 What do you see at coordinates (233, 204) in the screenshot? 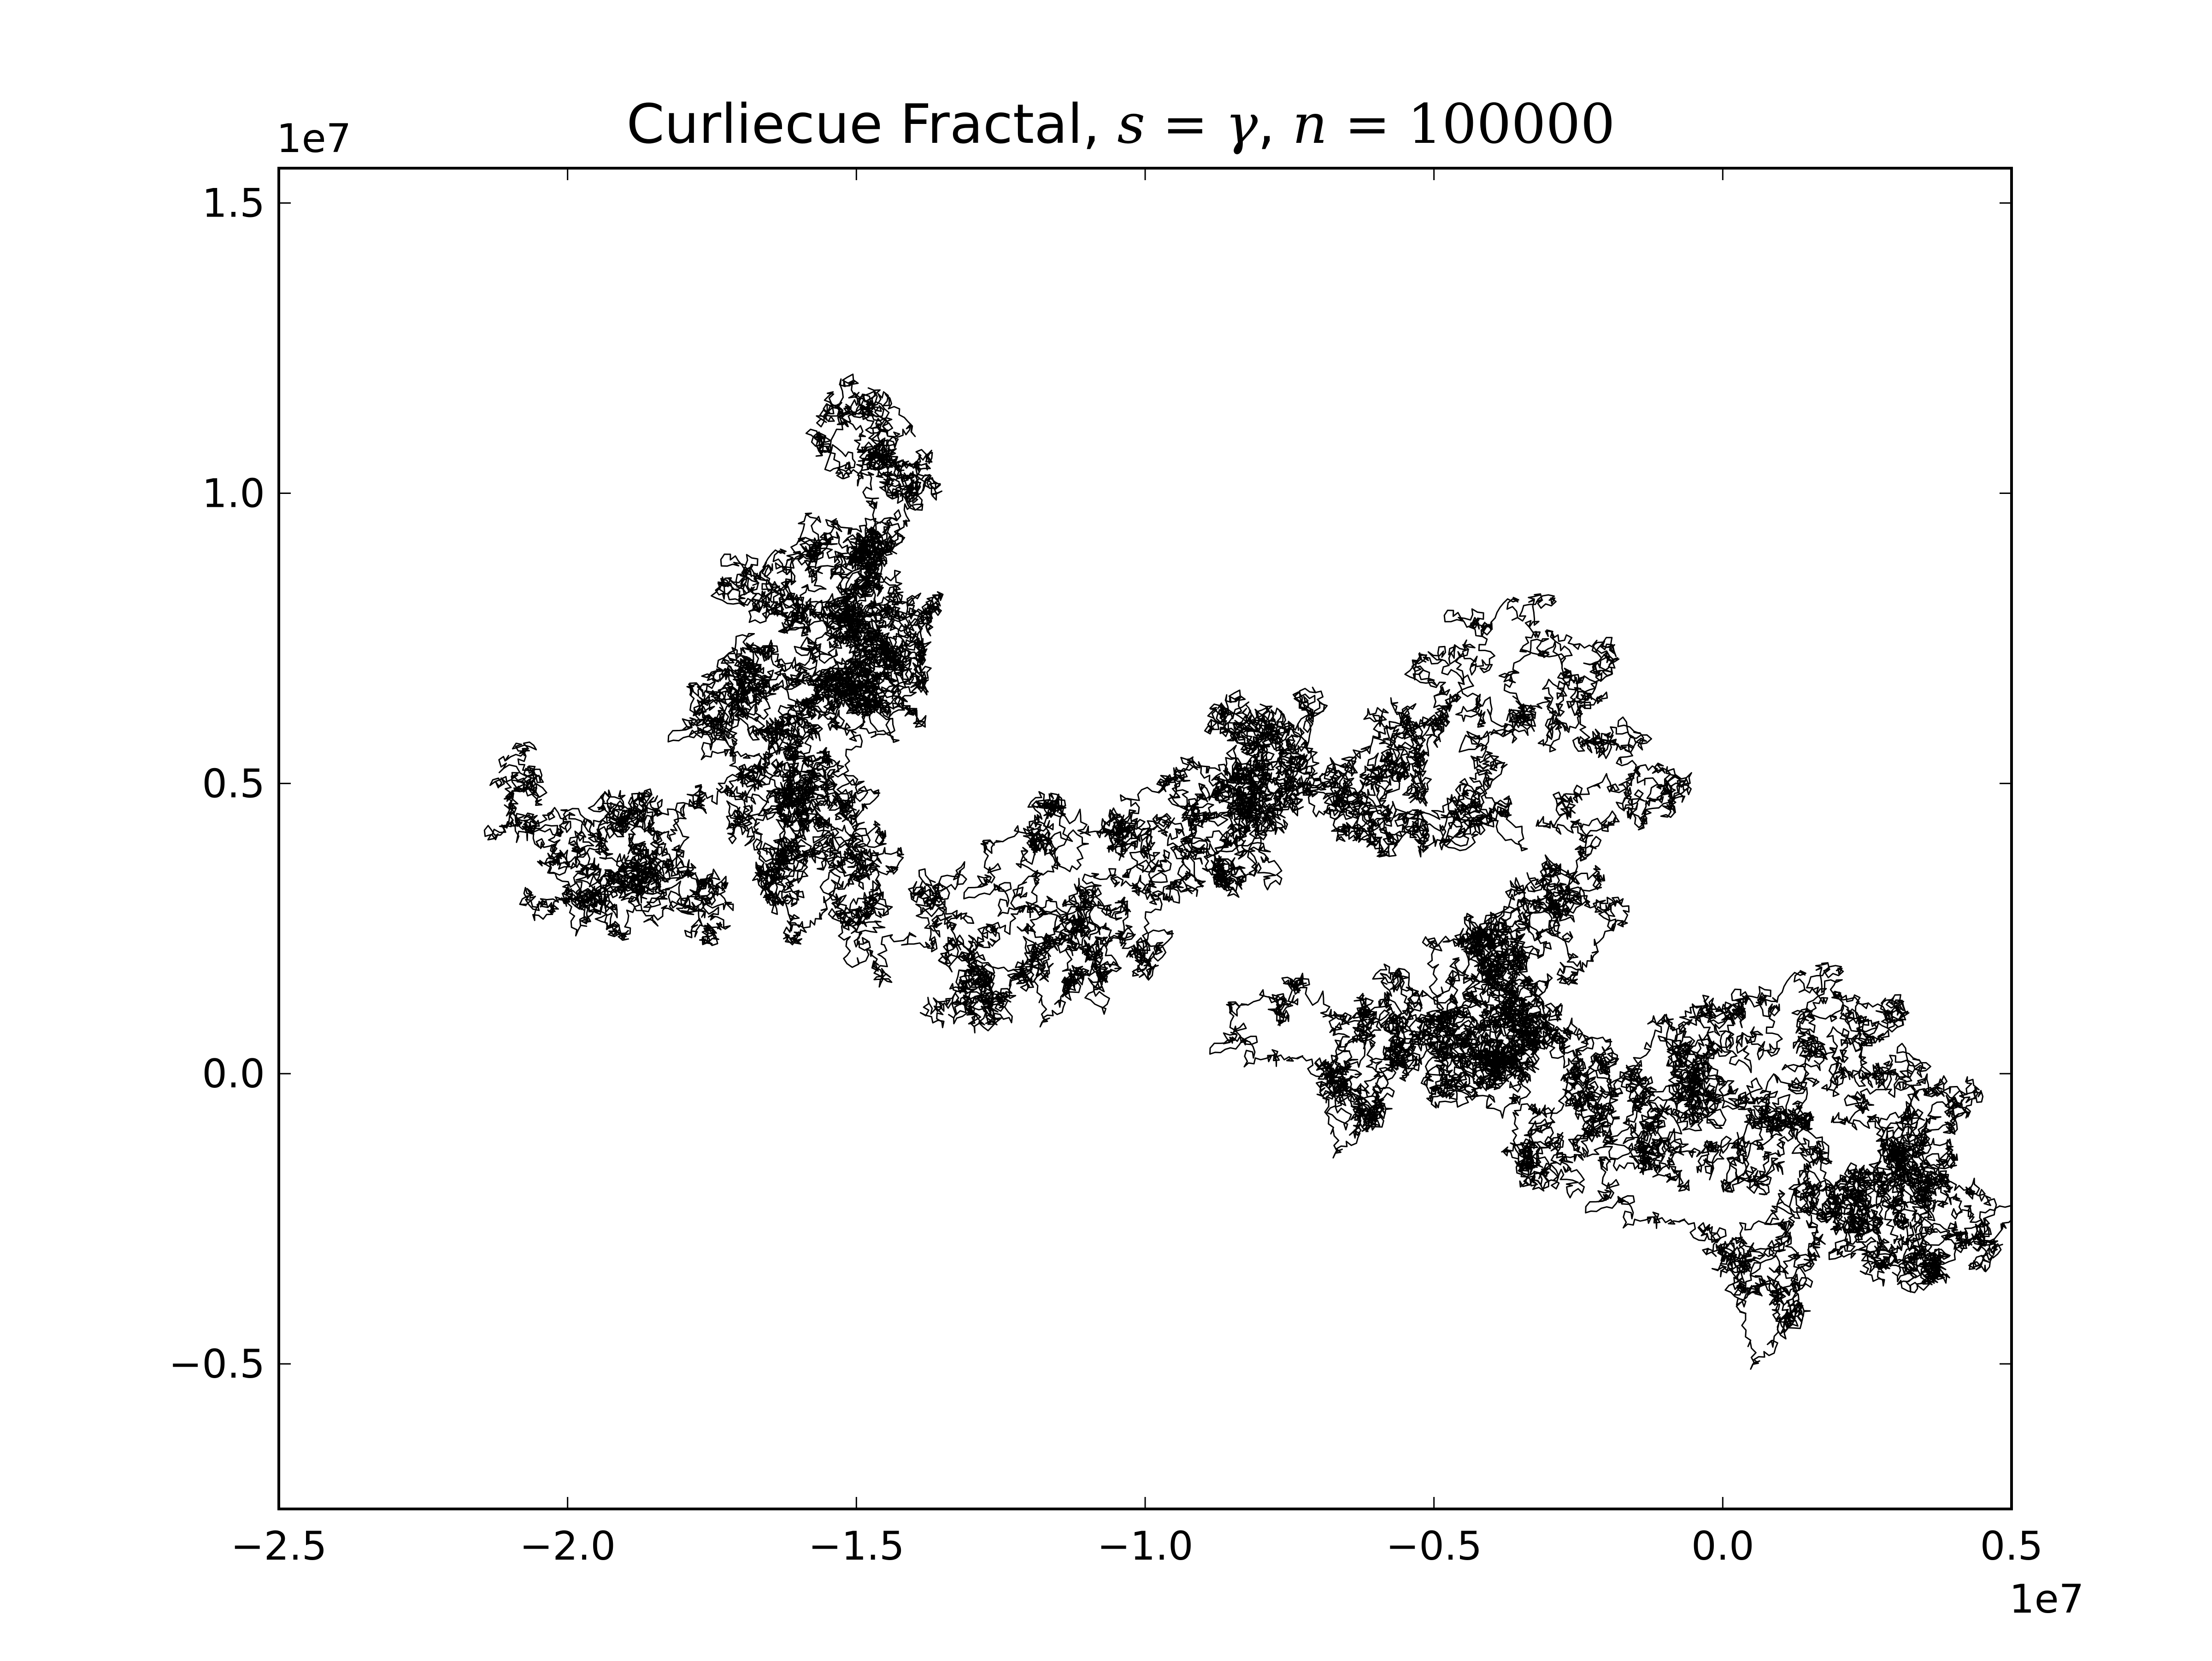
I see `y-tick-label: 1.5` at bounding box center [233, 204].